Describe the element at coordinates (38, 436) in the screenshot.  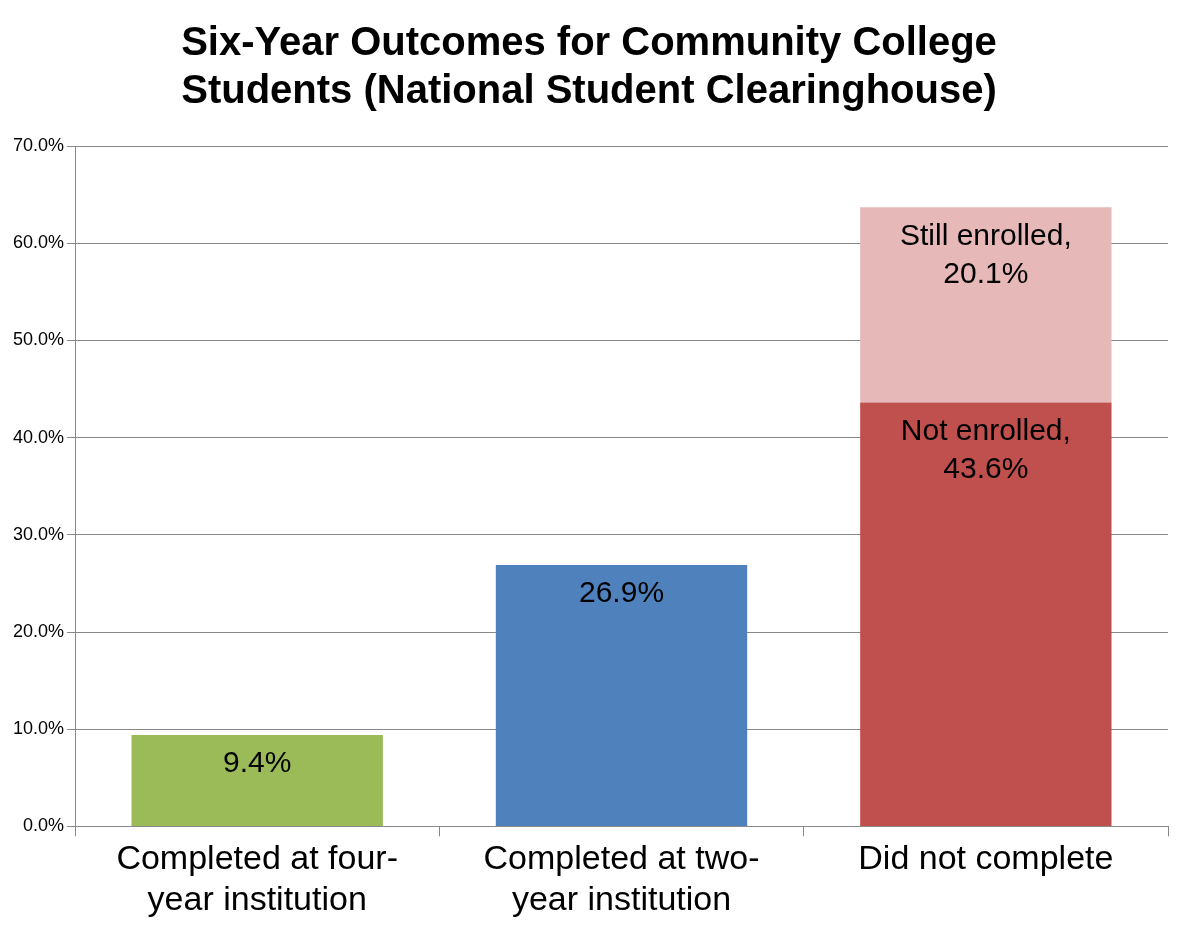
I see `y-tick-label: 40.0%` at that location.